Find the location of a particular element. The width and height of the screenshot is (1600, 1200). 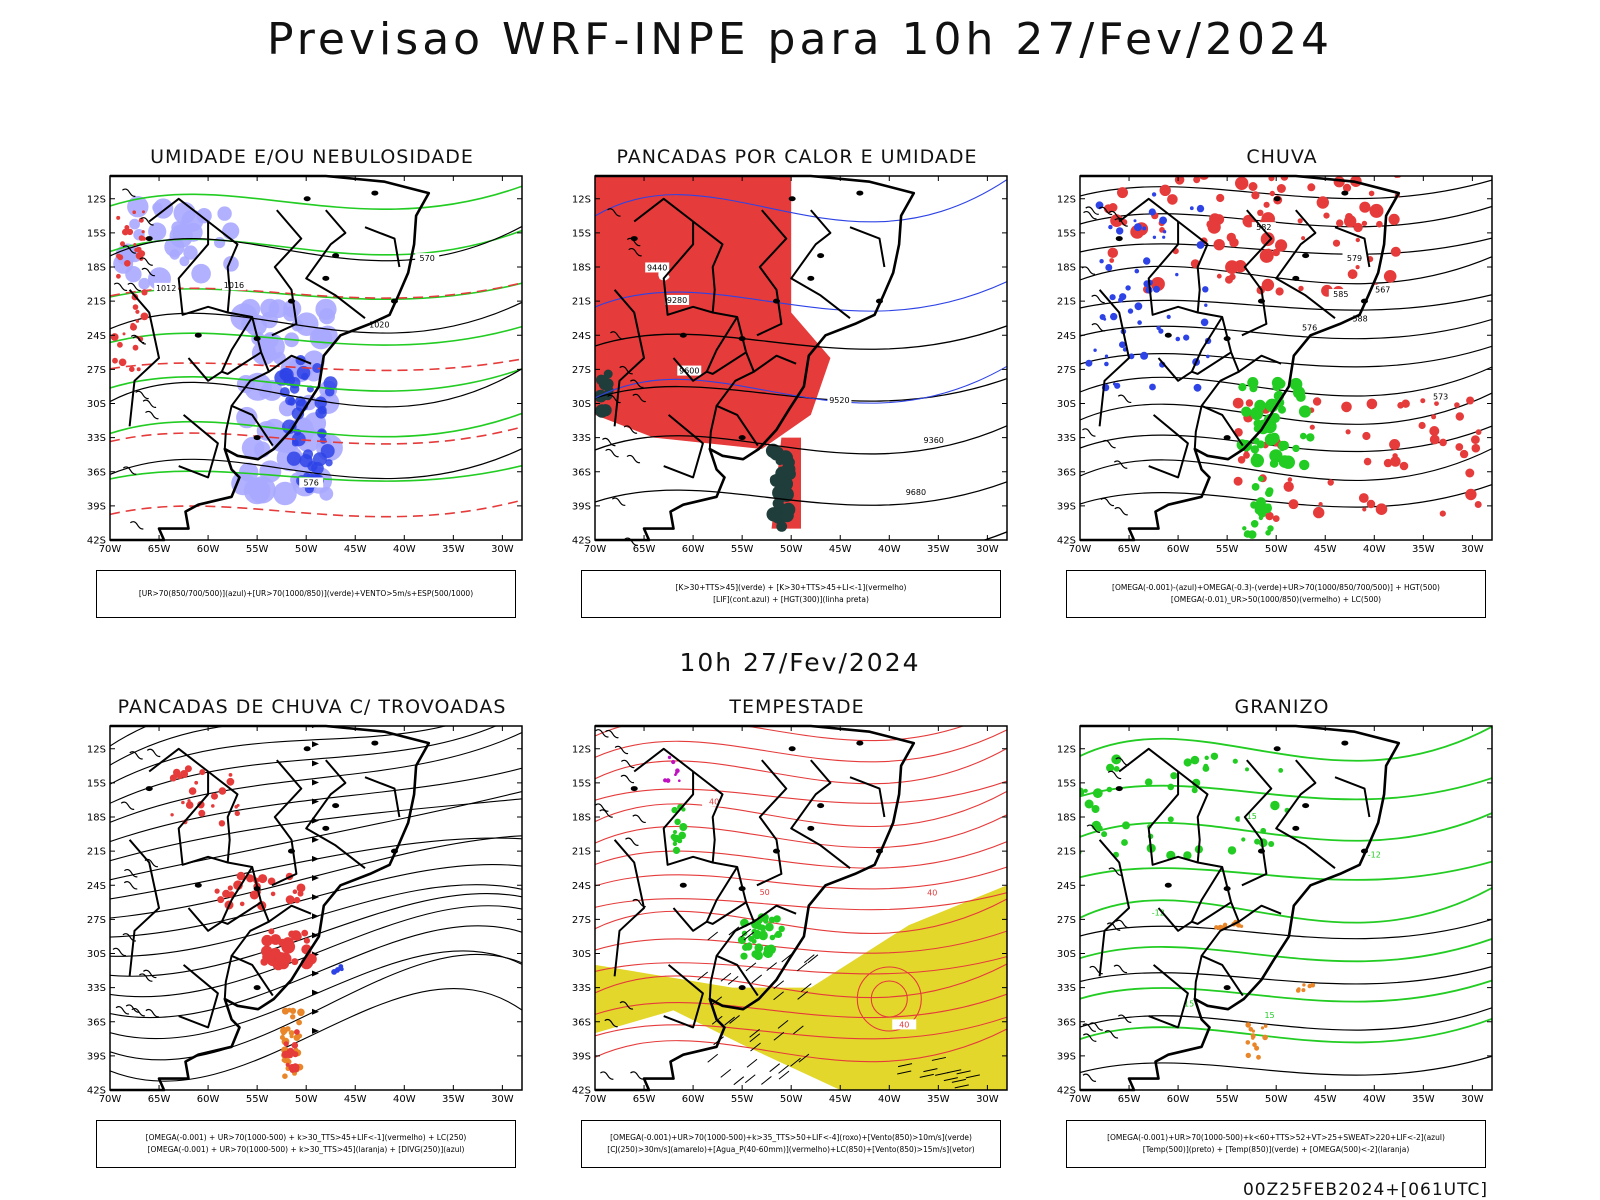

lat-tick-label: 36S is located at coordinates (96, 1022).